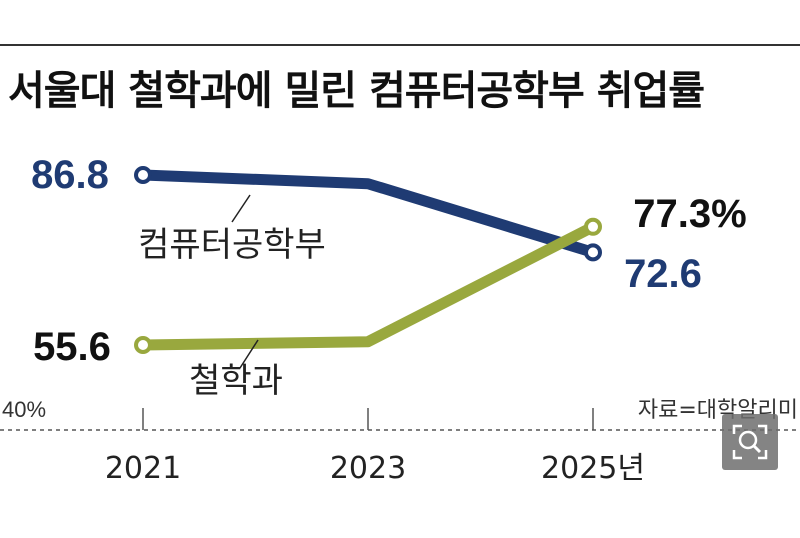  I want to click on x-tick-label-1: 2023, so click(368, 468).